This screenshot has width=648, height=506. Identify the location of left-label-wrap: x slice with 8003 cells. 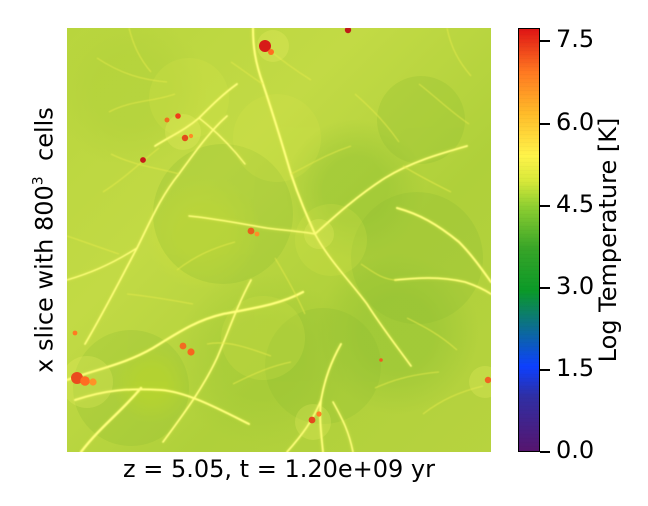
(30, 240).